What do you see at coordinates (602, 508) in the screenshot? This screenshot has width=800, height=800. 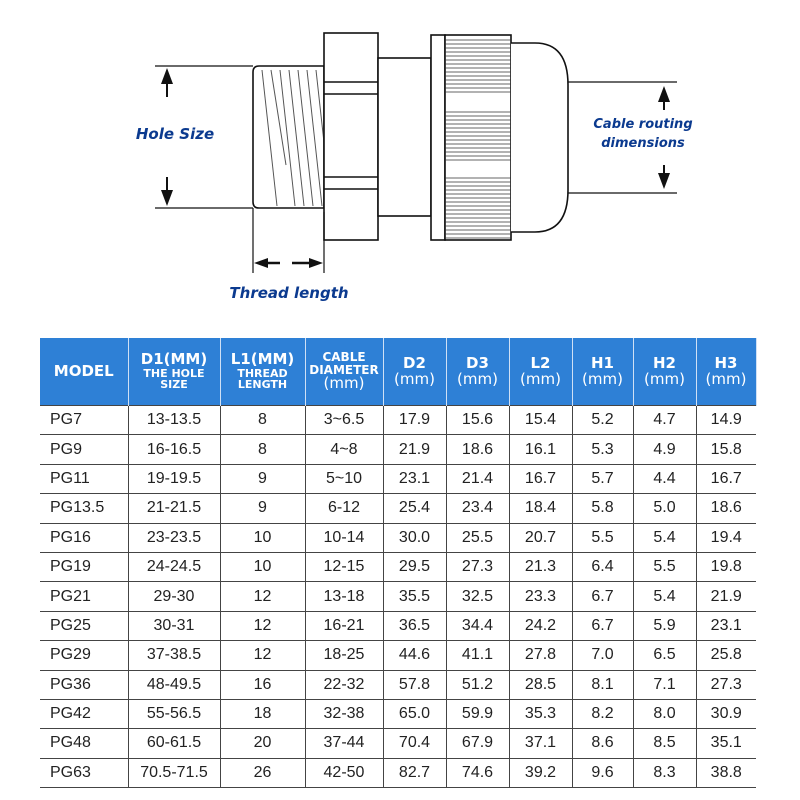 I see `table-cell: 5.8` at bounding box center [602, 508].